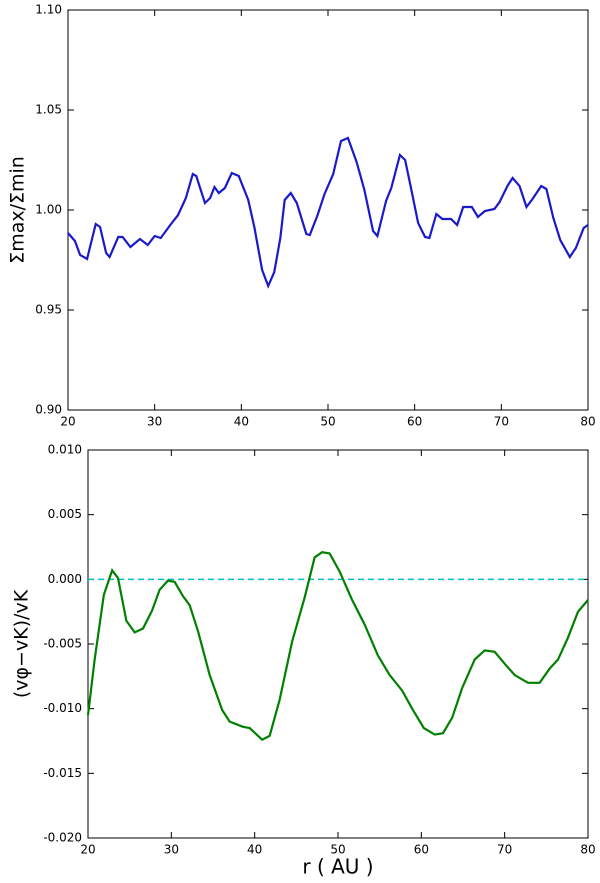  I want to click on y-tick-label: 0.005, so click(65, 514).